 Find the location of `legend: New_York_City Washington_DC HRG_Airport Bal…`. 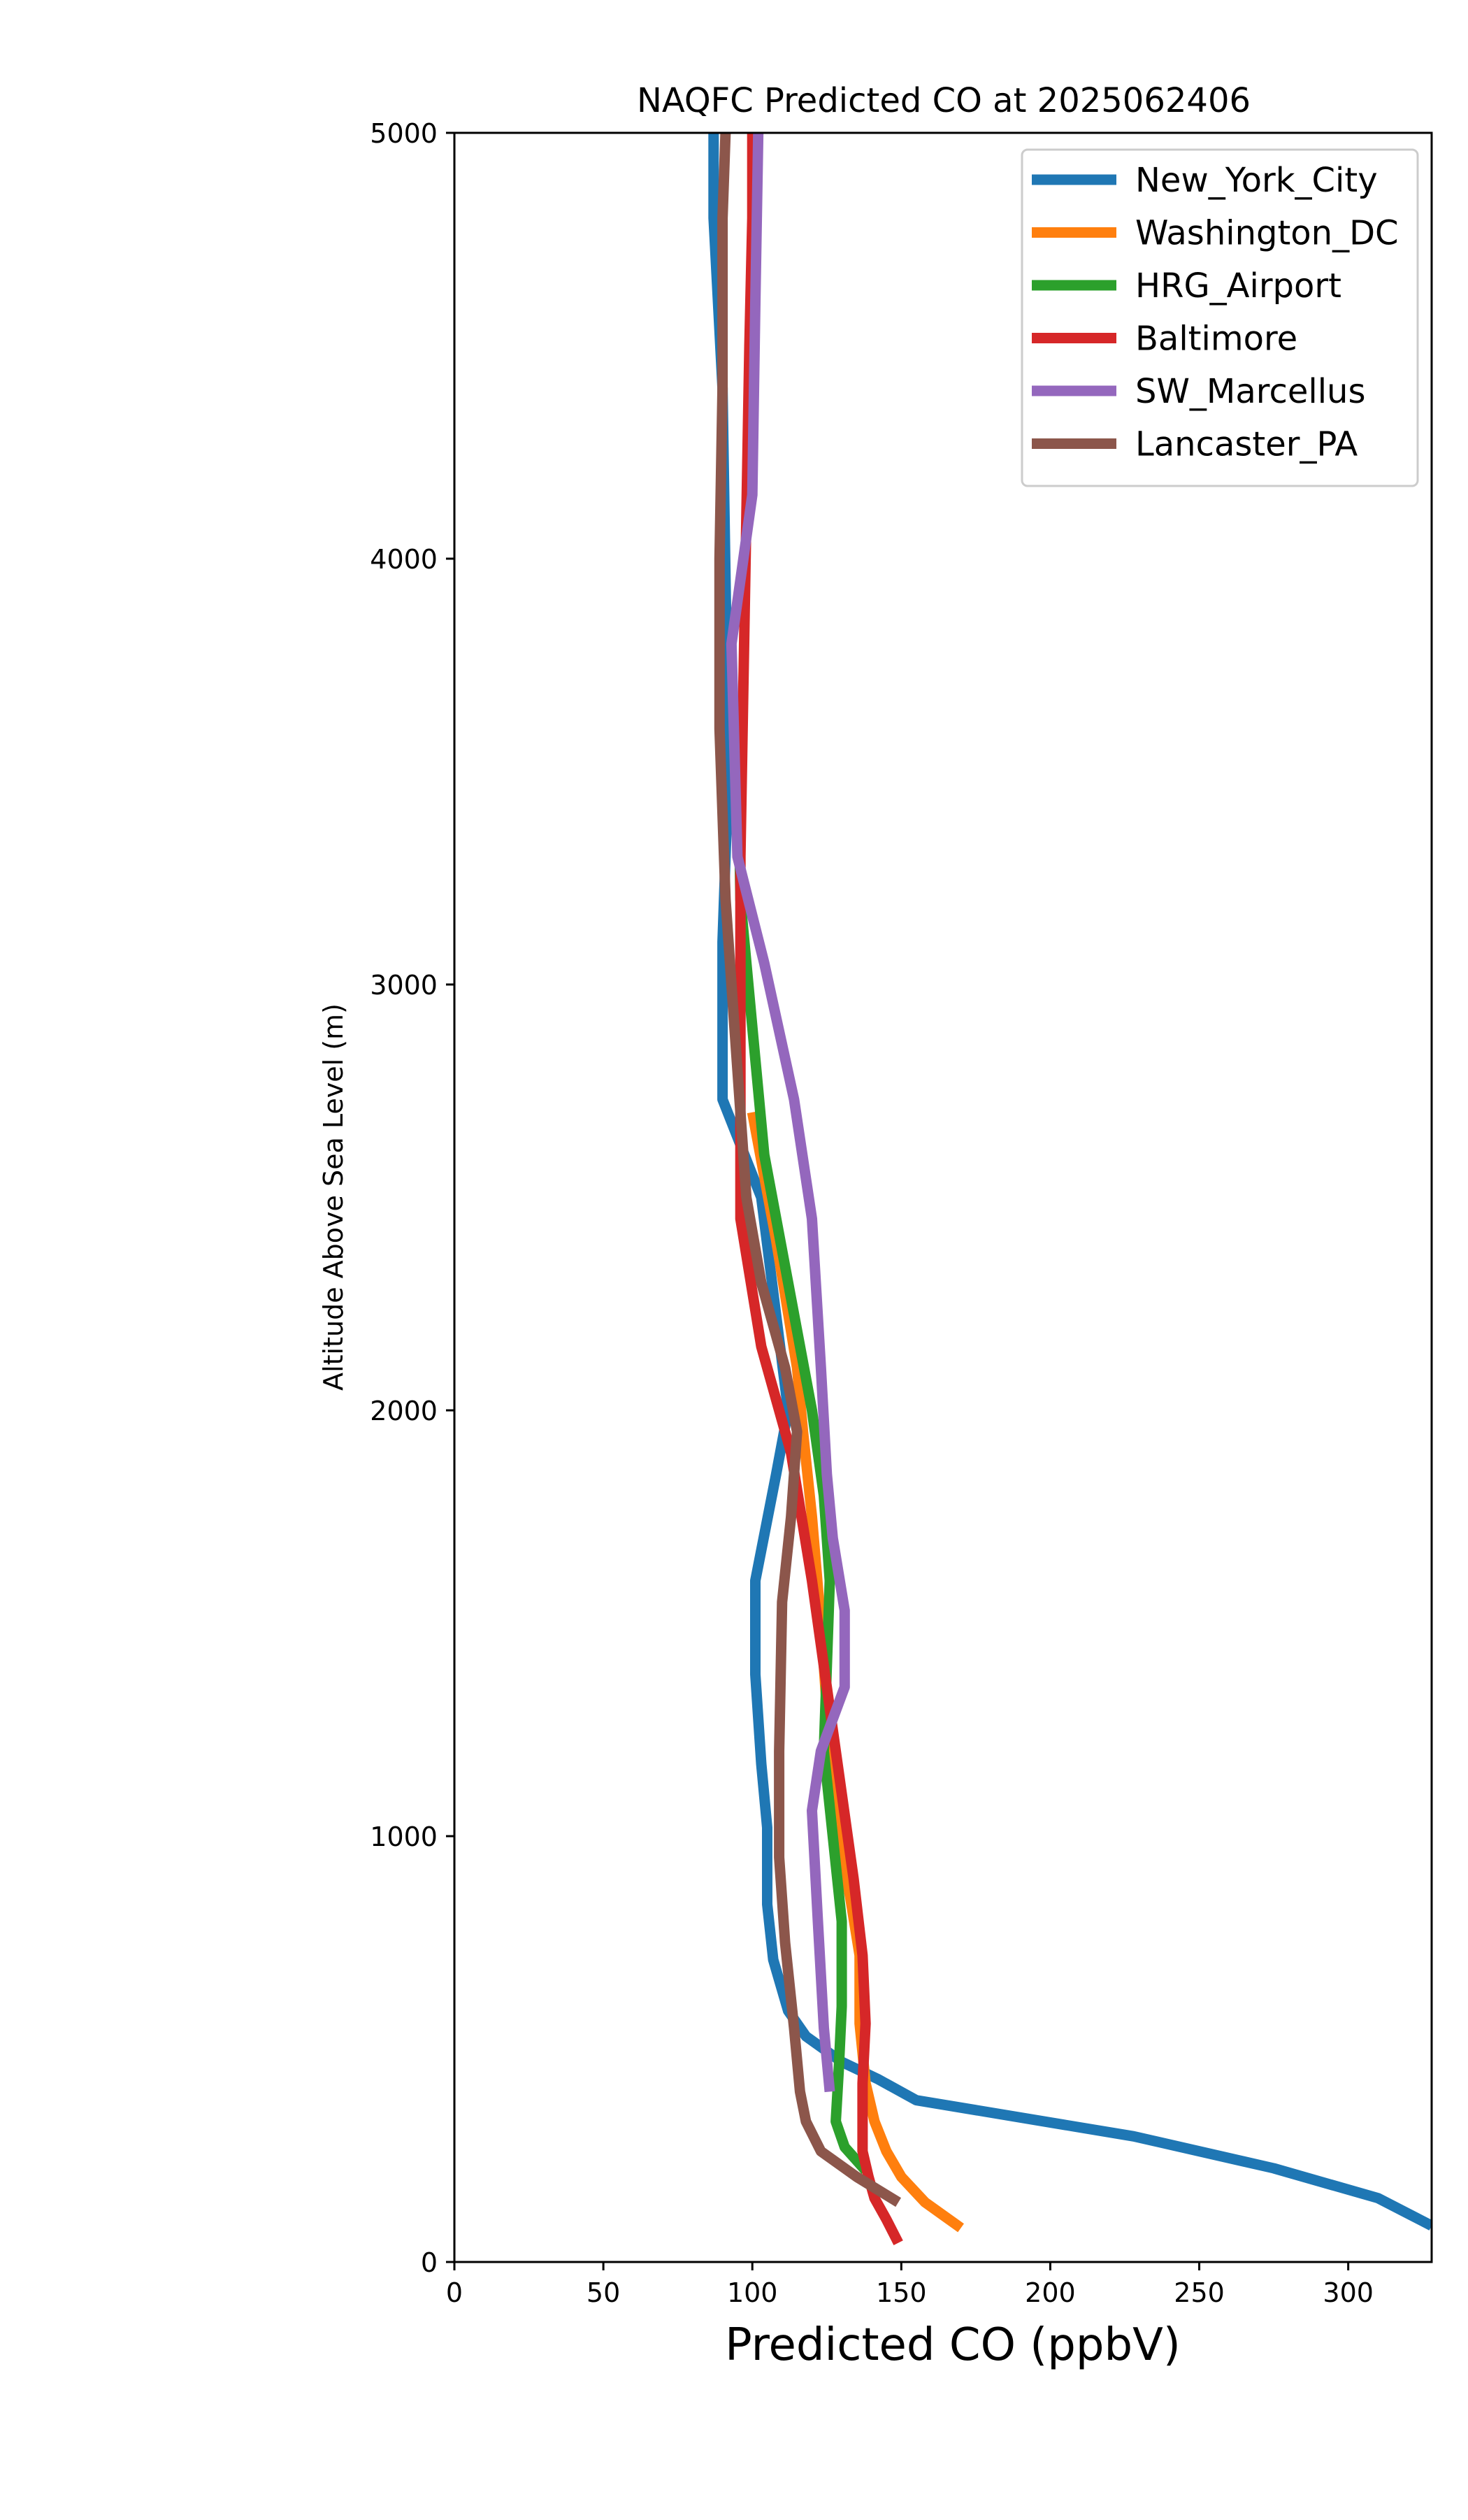

legend: New_York_City Washington_DC HRG_Airport Bal… is located at coordinates (1220, 317).